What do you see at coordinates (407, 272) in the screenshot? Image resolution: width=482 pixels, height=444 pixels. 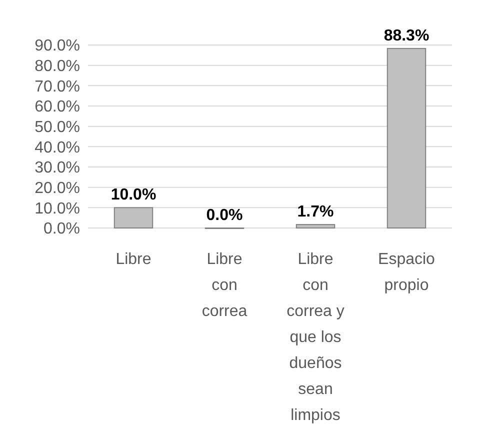 I see `x-tick-label: Espacio propio` at bounding box center [407, 272].